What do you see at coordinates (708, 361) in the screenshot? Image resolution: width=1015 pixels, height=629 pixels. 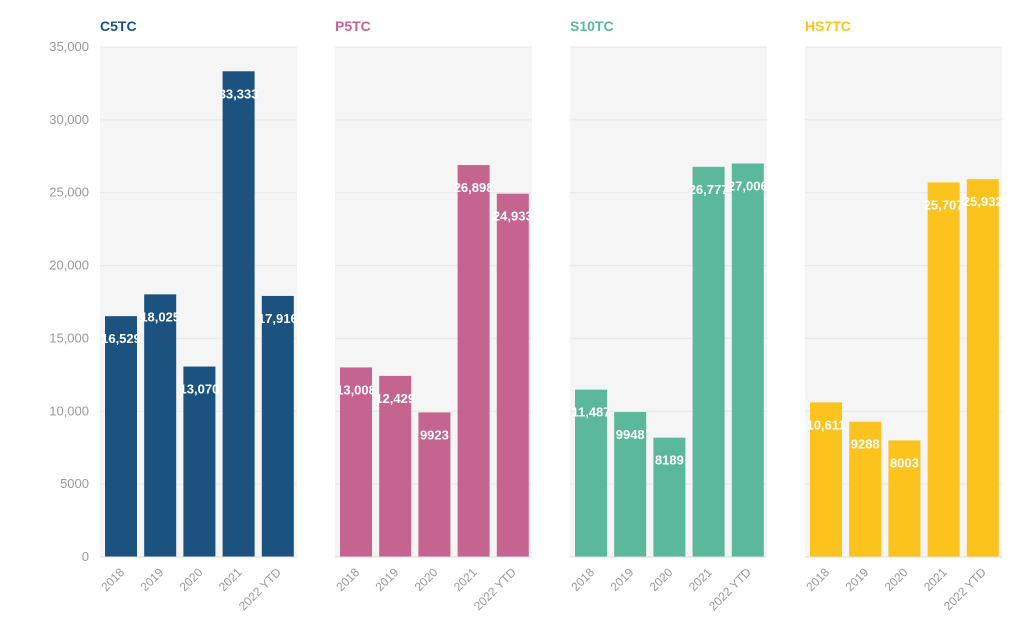 I see `bar-s10tc-2021` at bounding box center [708, 361].